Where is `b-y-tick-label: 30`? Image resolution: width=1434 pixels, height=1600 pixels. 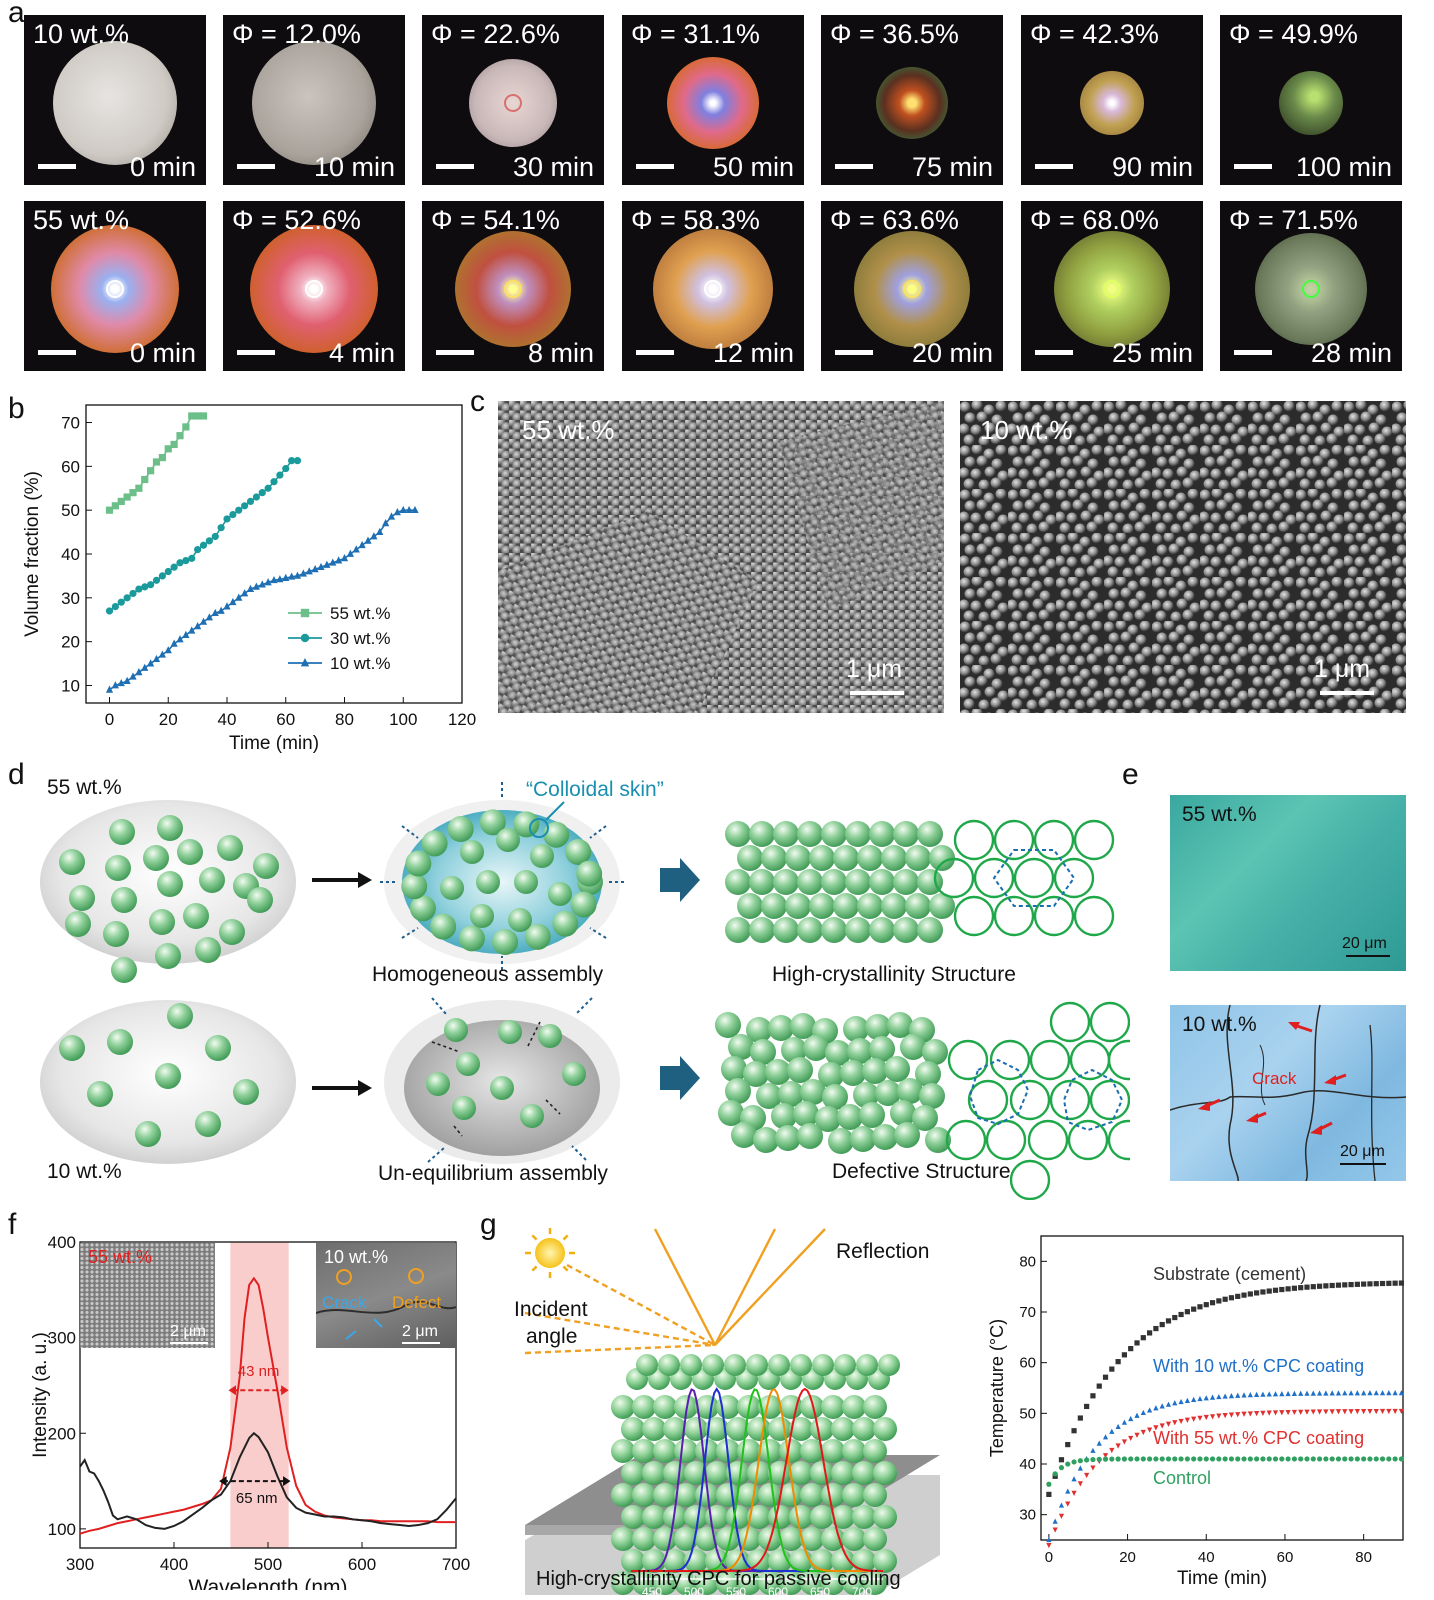 b-y-tick-label: 30 is located at coordinates (70, 598).